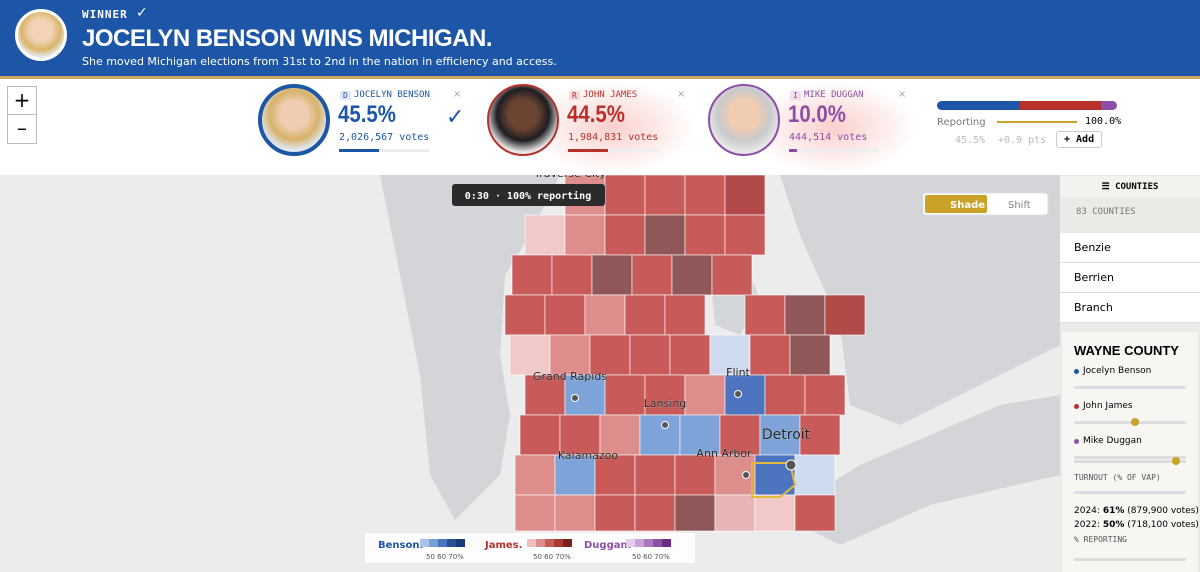  Describe the element at coordinates (345, 95) in the screenshot. I see `party-badge: D` at that location.